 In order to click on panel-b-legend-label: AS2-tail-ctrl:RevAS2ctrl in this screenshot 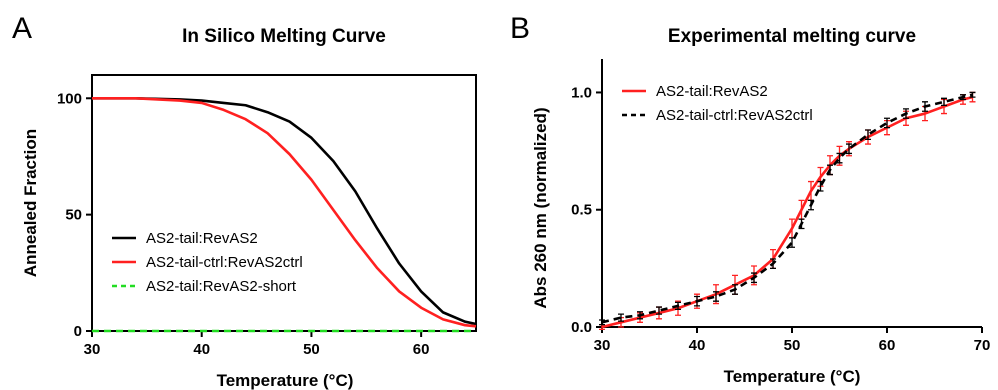, I will do `click(734, 115)`.